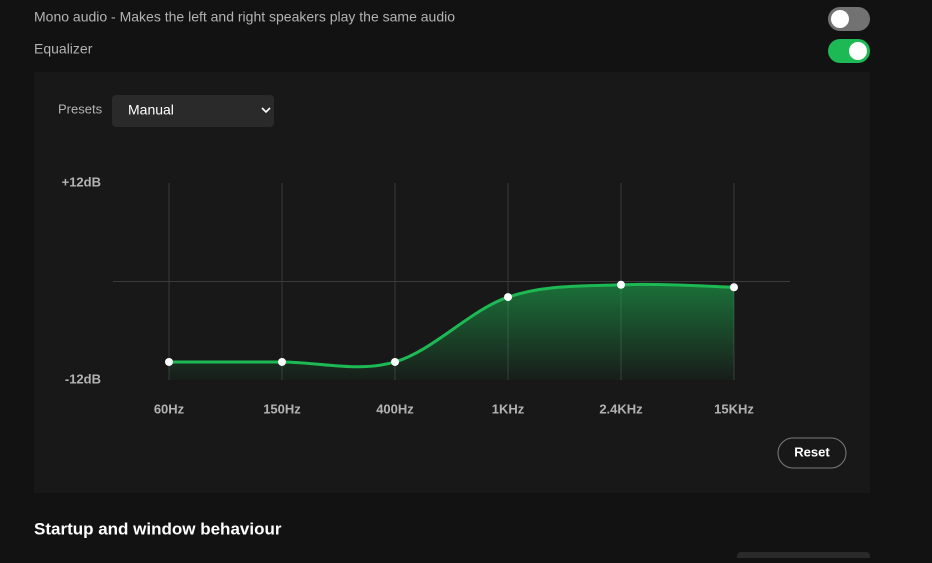 The height and width of the screenshot is (563, 932). I want to click on x-tick-label: 400Hz, so click(395, 408).